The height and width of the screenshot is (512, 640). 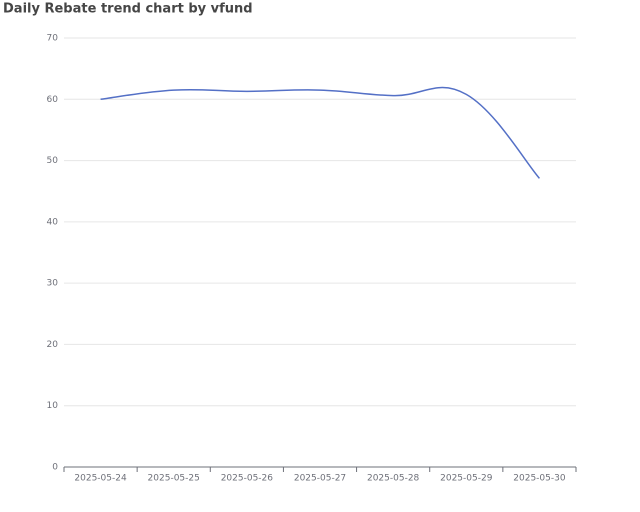 What do you see at coordinates (100, 479) in the screenshot?
I see `x-tick-label: 2025-05-24` at bounding box center [100, 479].